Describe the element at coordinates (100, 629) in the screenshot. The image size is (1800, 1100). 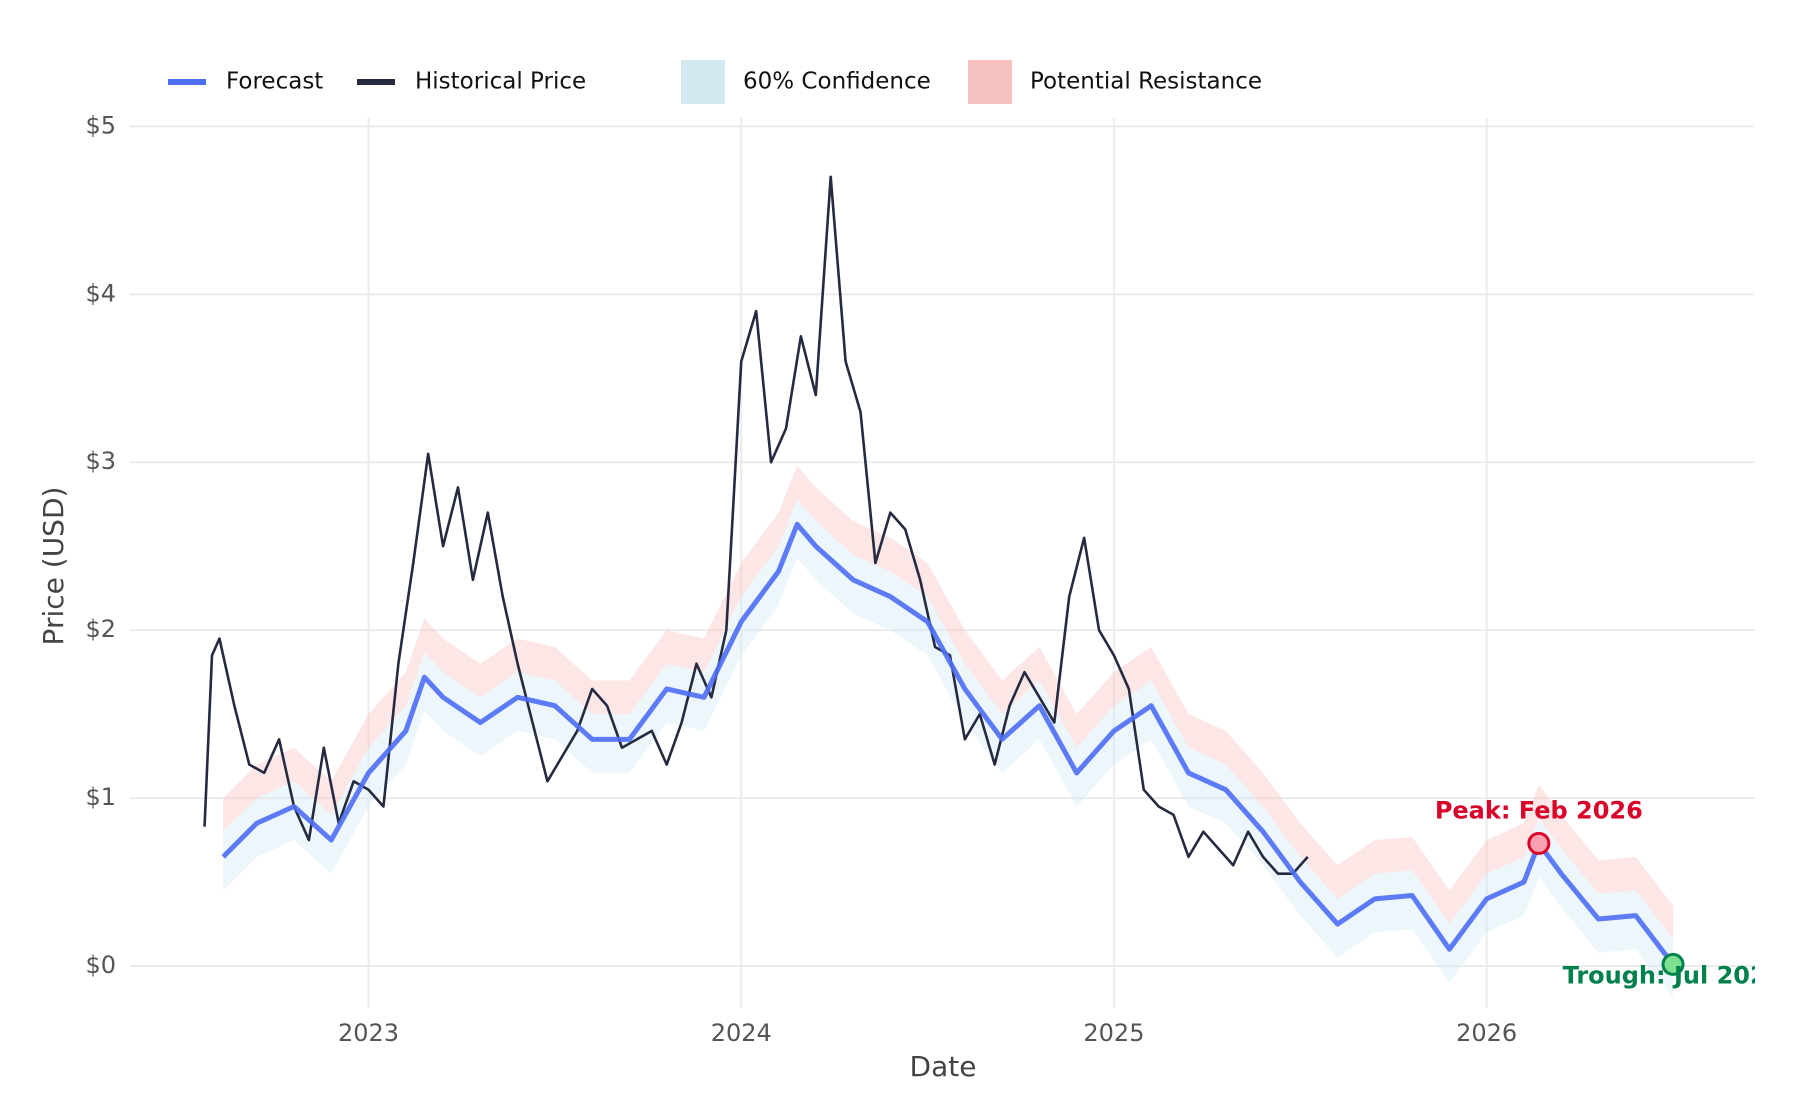
I see `y-tick-label: $2` at that location.